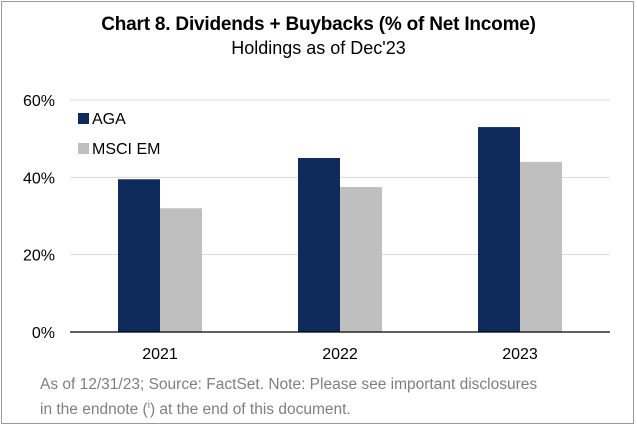 Image resolution: width=637 pixels, height=427 pixels. What do you see at coordinates (39, 256) in the screenshot?
I see `y-tick-label: 20%` at bounding box center [39, 256].